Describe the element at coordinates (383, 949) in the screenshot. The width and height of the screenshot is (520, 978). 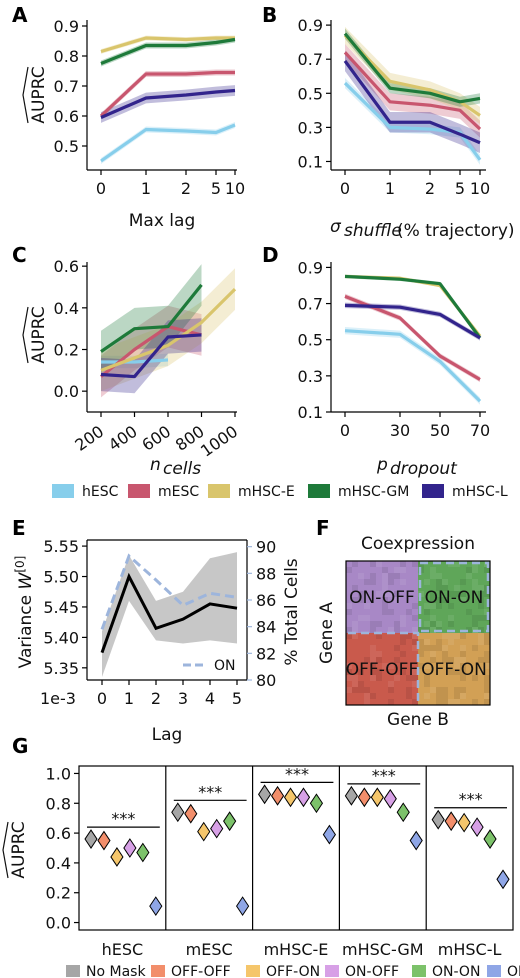
I see `group-label-mHSC-GM: mHSC-GM` at that location.